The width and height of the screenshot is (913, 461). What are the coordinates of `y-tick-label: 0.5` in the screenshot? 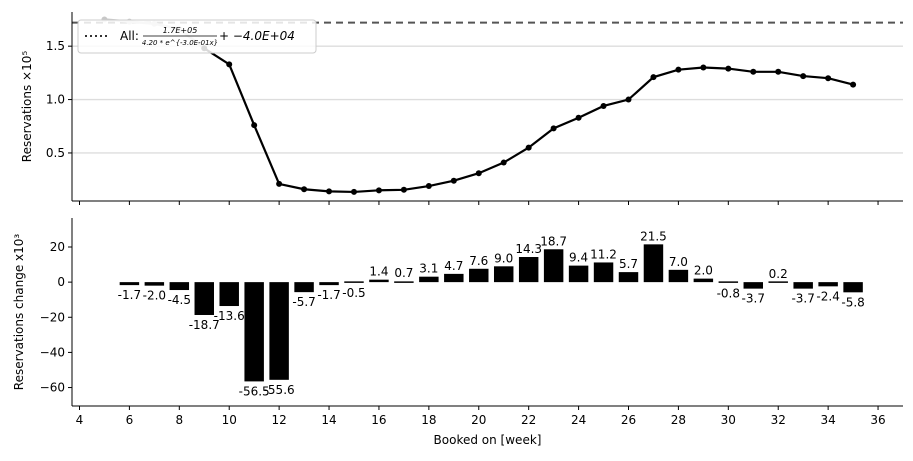 It's located at (55, 153).